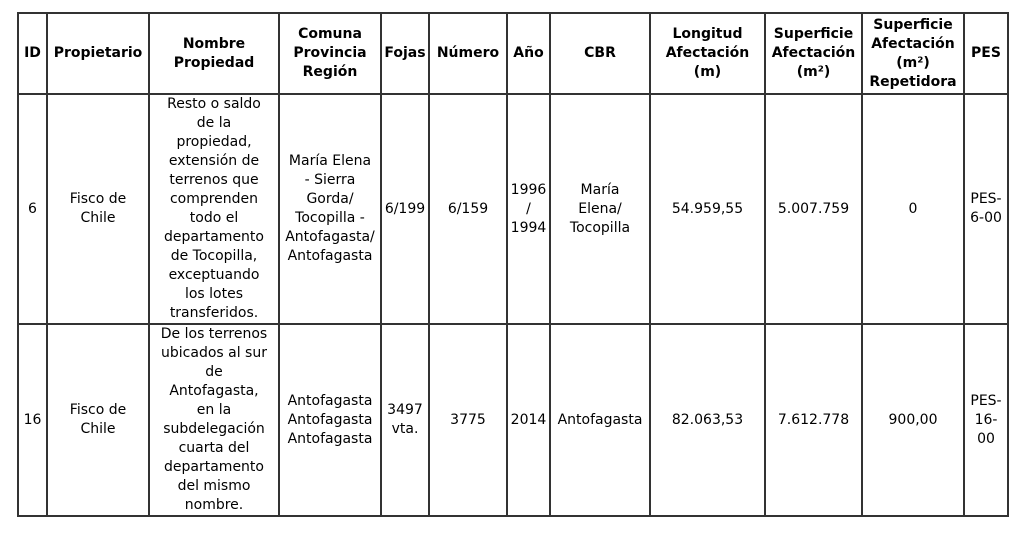 The image size is (1024, 534). Describe the element at coordinates (986, 209) in the screenshot. I see `cell-pes: PES- 6-00` at that location.